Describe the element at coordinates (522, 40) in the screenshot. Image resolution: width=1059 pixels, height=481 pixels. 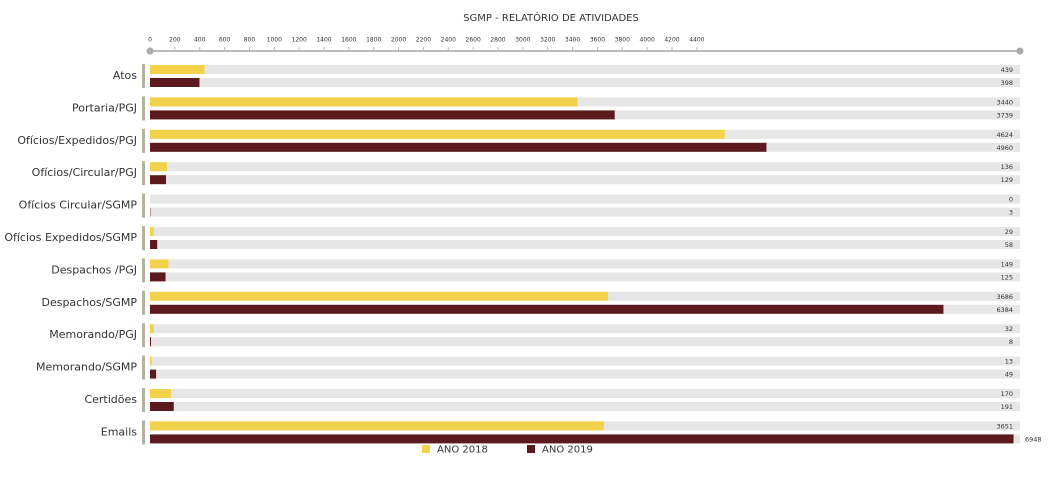
I see `x-tick-label: 3000` at that location.